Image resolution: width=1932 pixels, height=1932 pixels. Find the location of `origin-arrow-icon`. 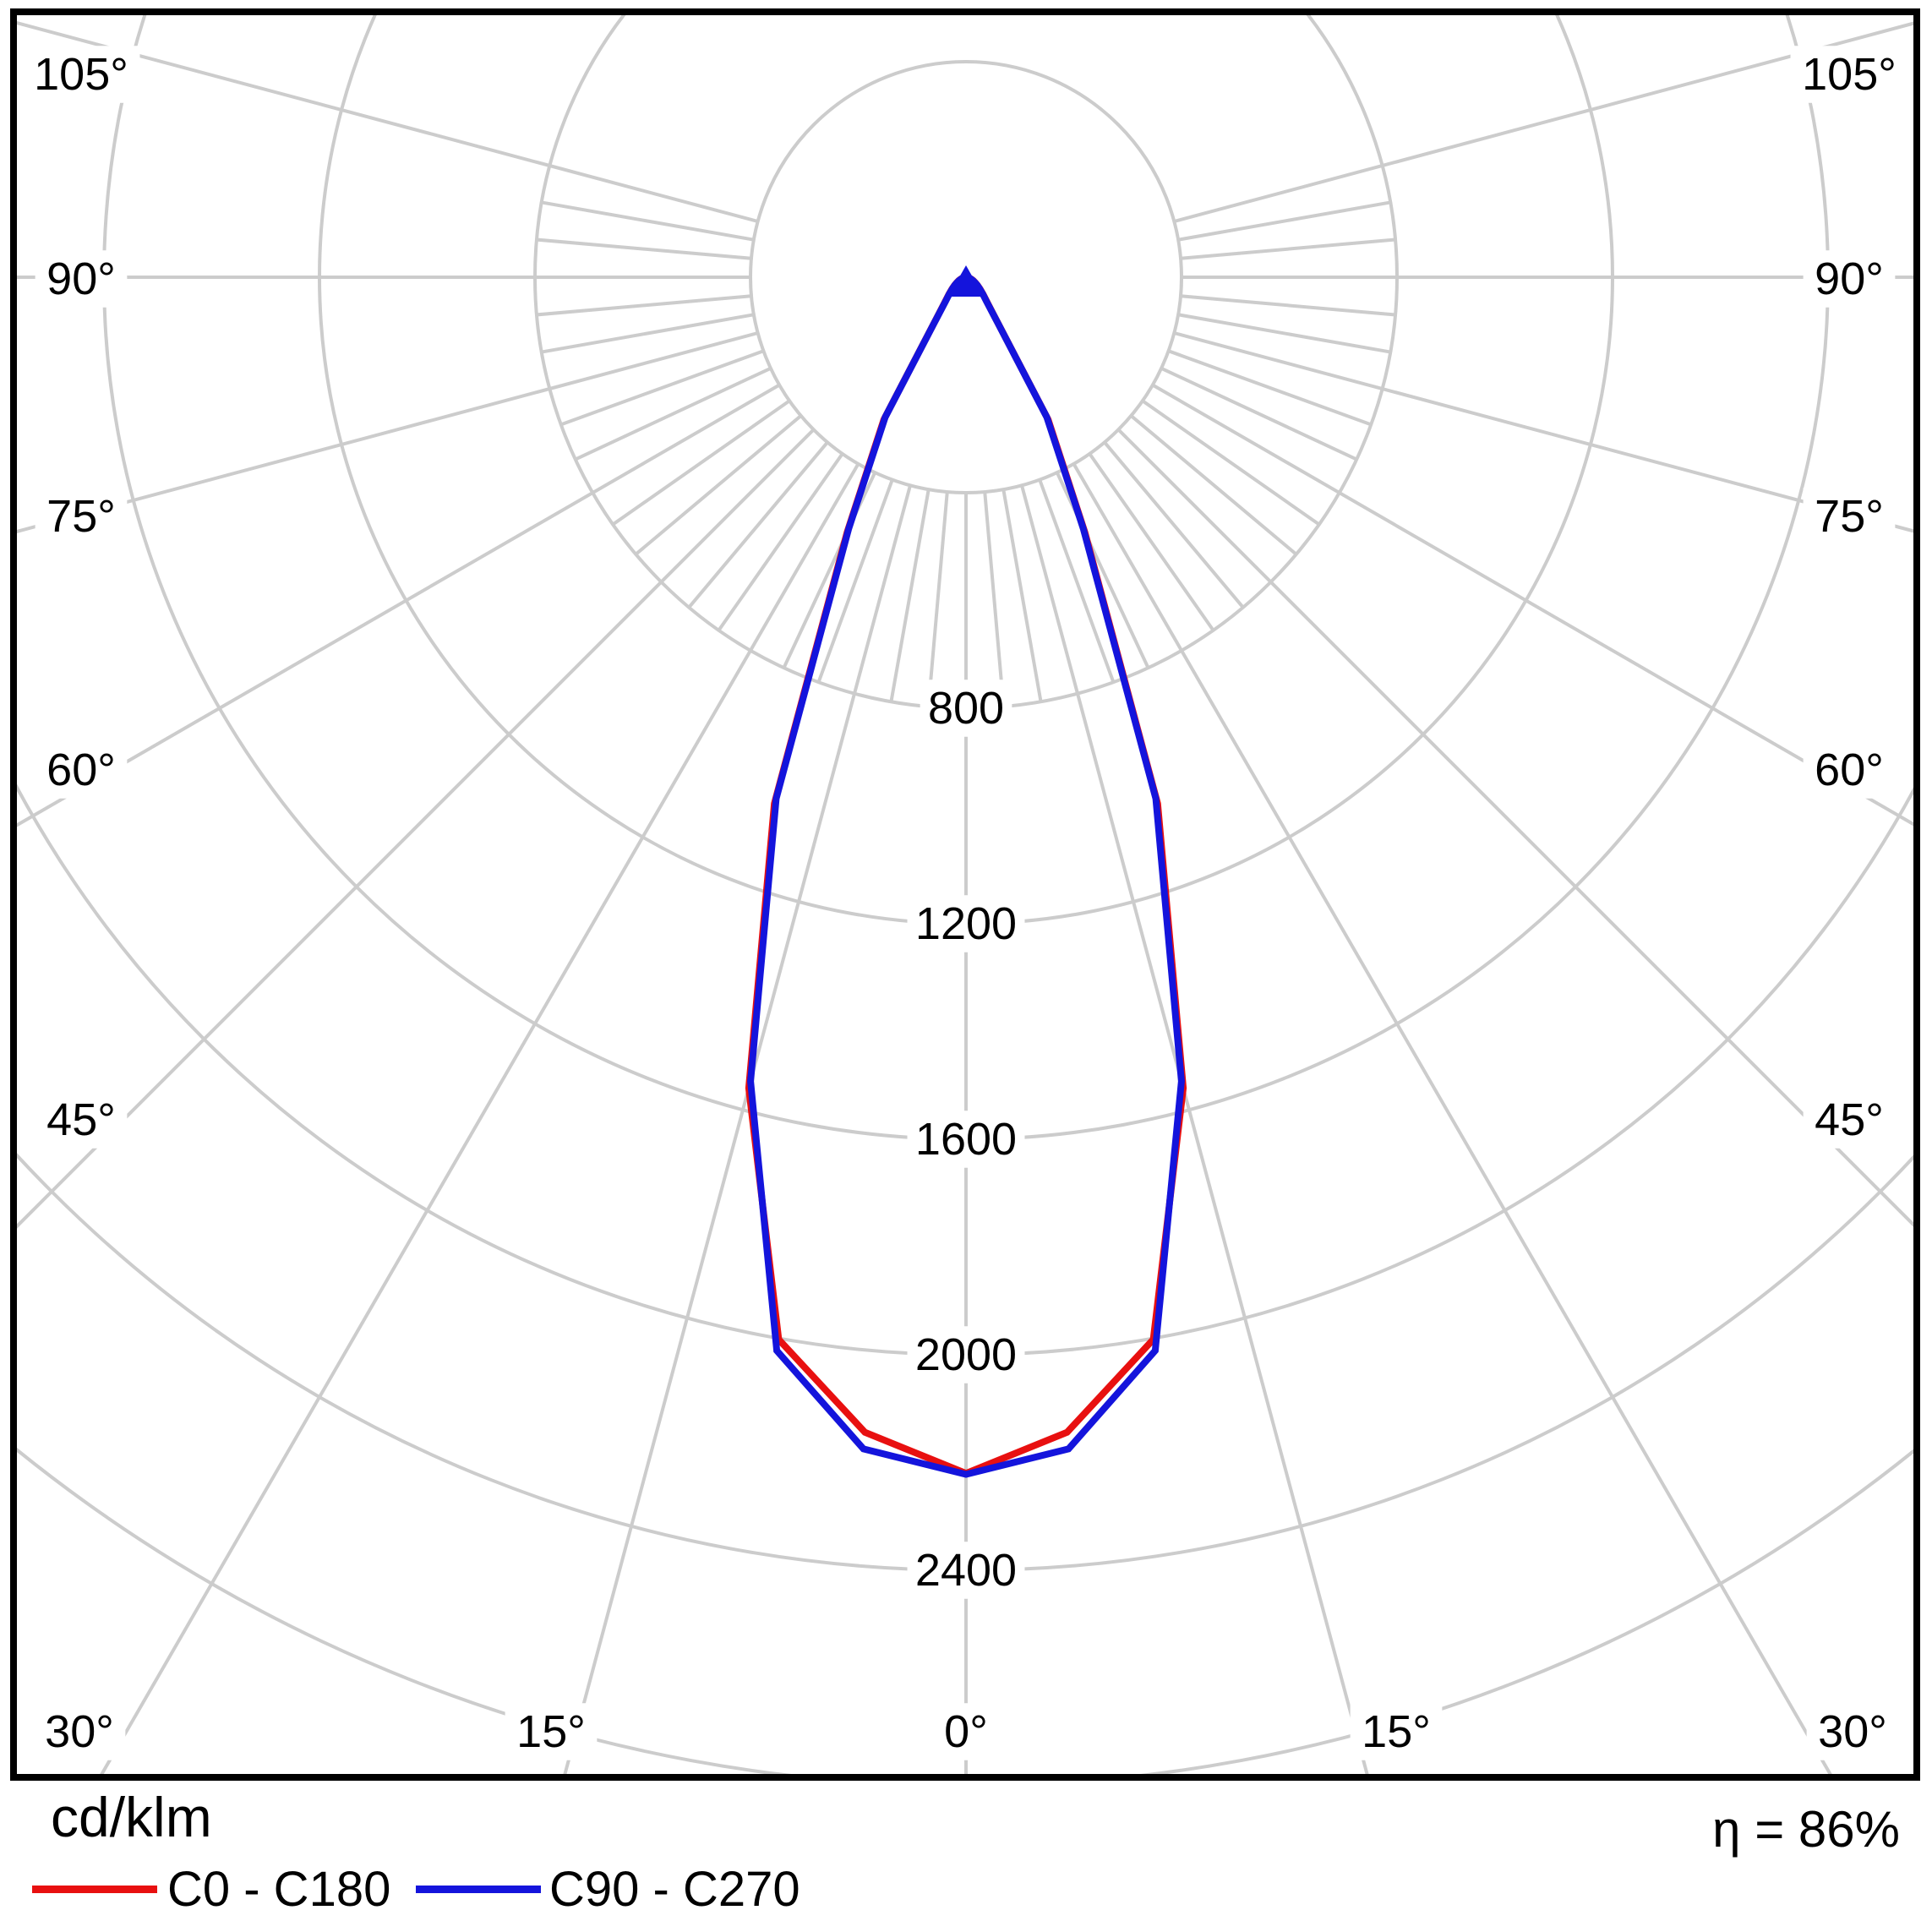

origin-arrow-icon is located at coordinates (966, 281).